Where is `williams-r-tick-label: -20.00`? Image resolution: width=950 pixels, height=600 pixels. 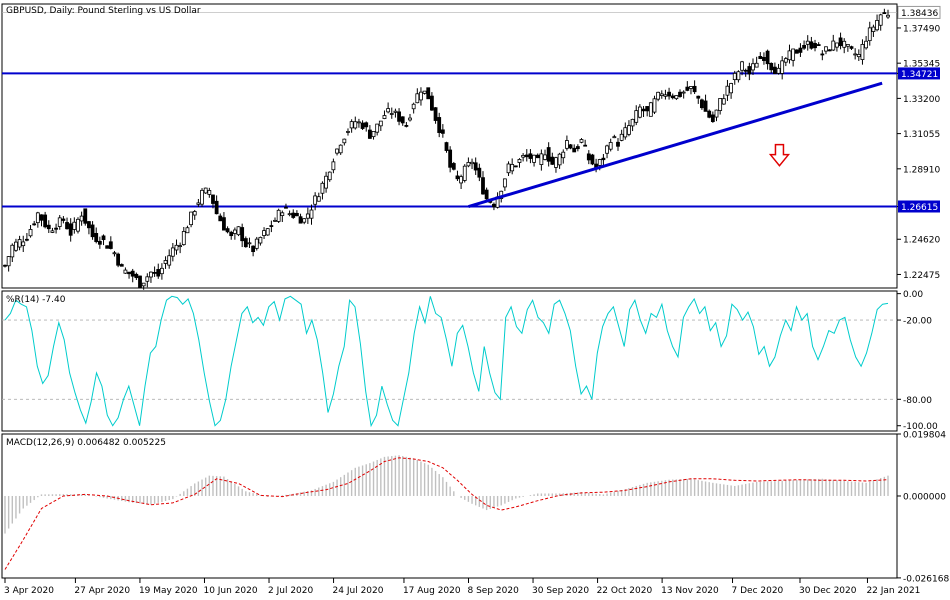
williams-r-tick-label: -20.00 is located at coordinates (917, 322).